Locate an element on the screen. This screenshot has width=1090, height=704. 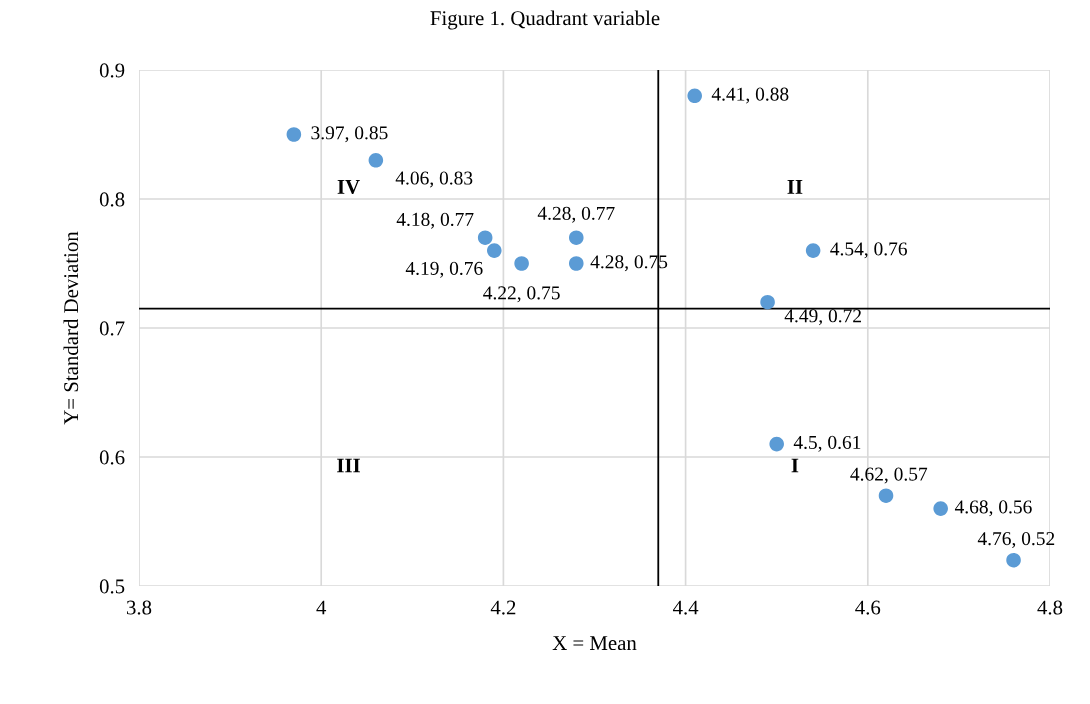
y-tick-label: 0.7 is located at coordinates (112, 328).